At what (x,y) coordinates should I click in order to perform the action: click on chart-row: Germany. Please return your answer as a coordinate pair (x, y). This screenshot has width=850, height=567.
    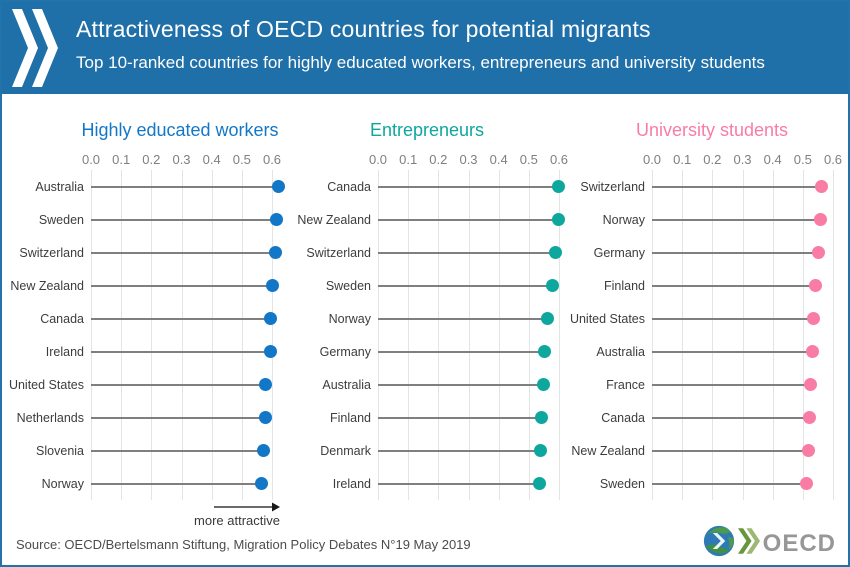
    Looking at the image, I should click on (713, 252).